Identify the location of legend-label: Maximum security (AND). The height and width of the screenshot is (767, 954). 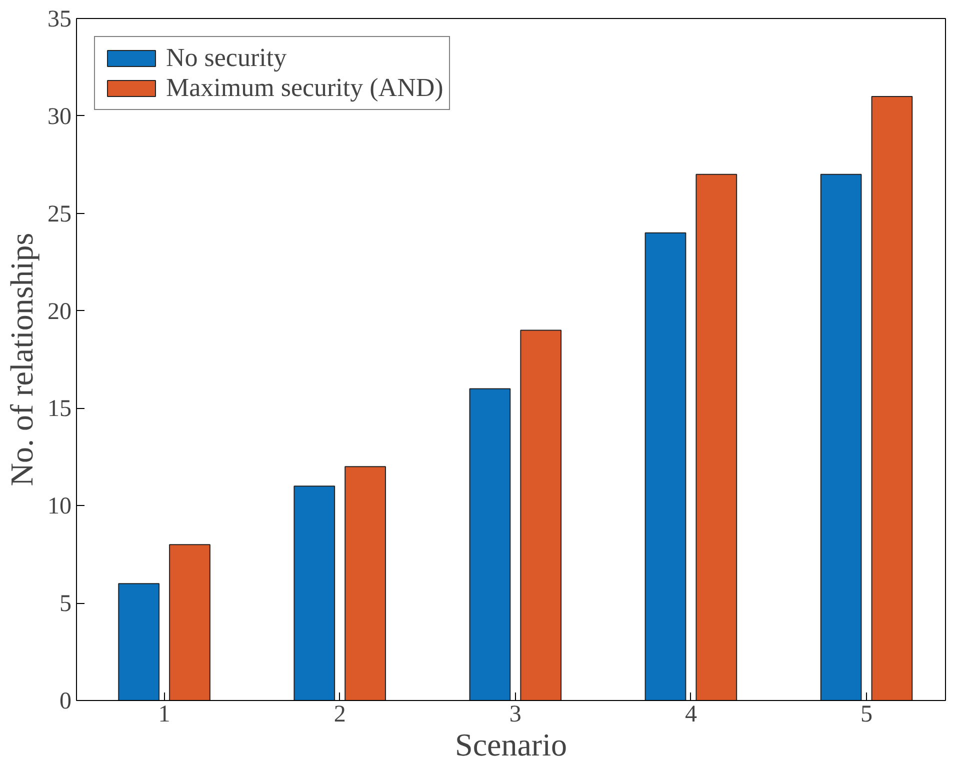
(305, 88).